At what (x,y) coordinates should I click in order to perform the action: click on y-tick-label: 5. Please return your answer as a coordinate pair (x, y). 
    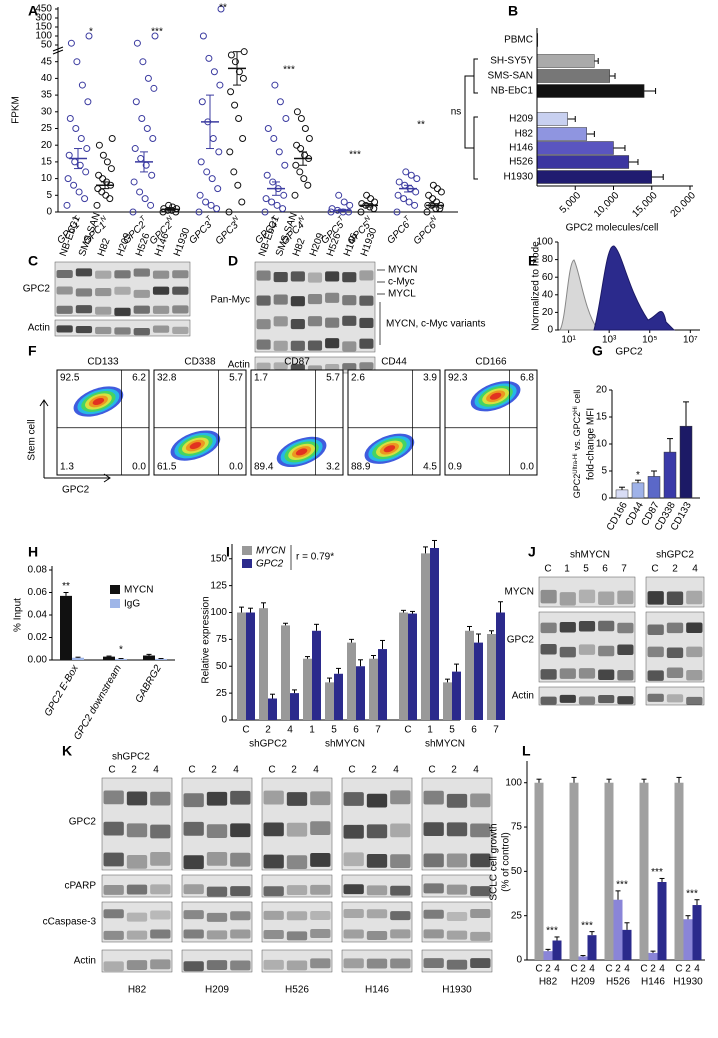
    Looking at the image, I should click on (49, 195).